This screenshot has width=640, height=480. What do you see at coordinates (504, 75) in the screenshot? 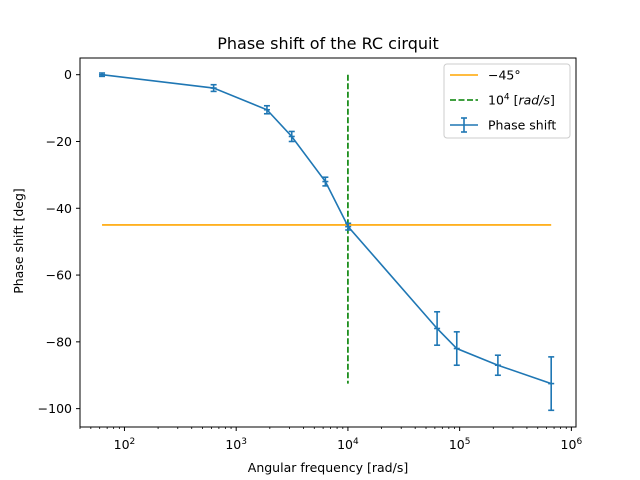
I see `legend-label: −45°` at bounding box center [504, 75].